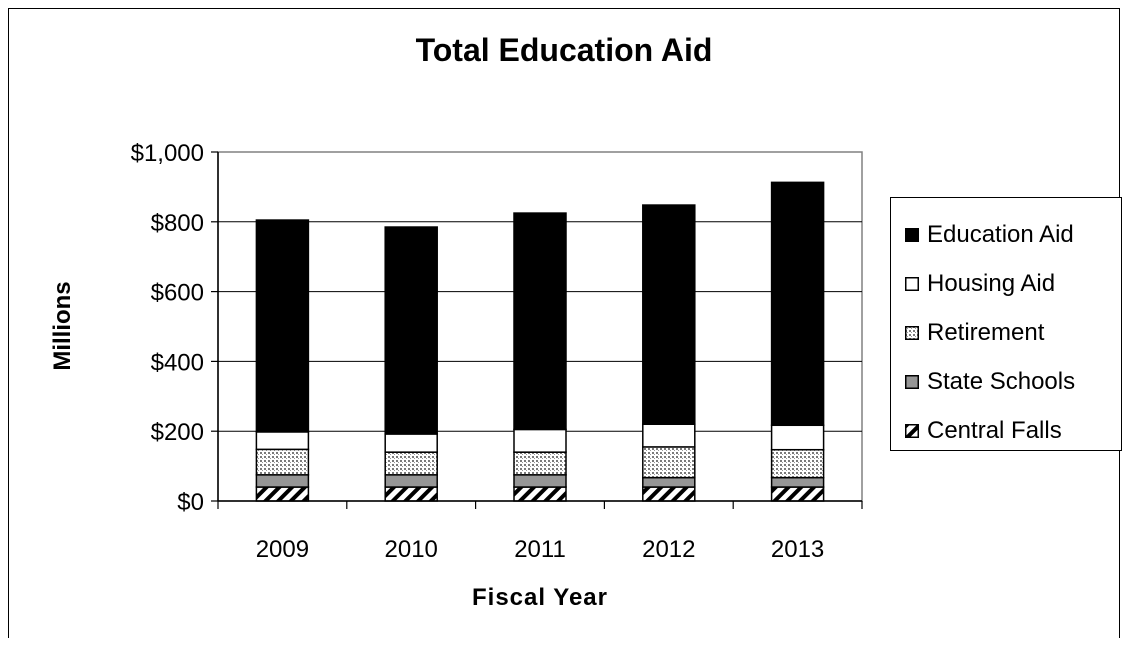 The image size is (1128, 646). What do you see at coordinates (912, 430) in the screenshot?
I see `legend-swatch-central-falls` at bounding box center [912, 430].